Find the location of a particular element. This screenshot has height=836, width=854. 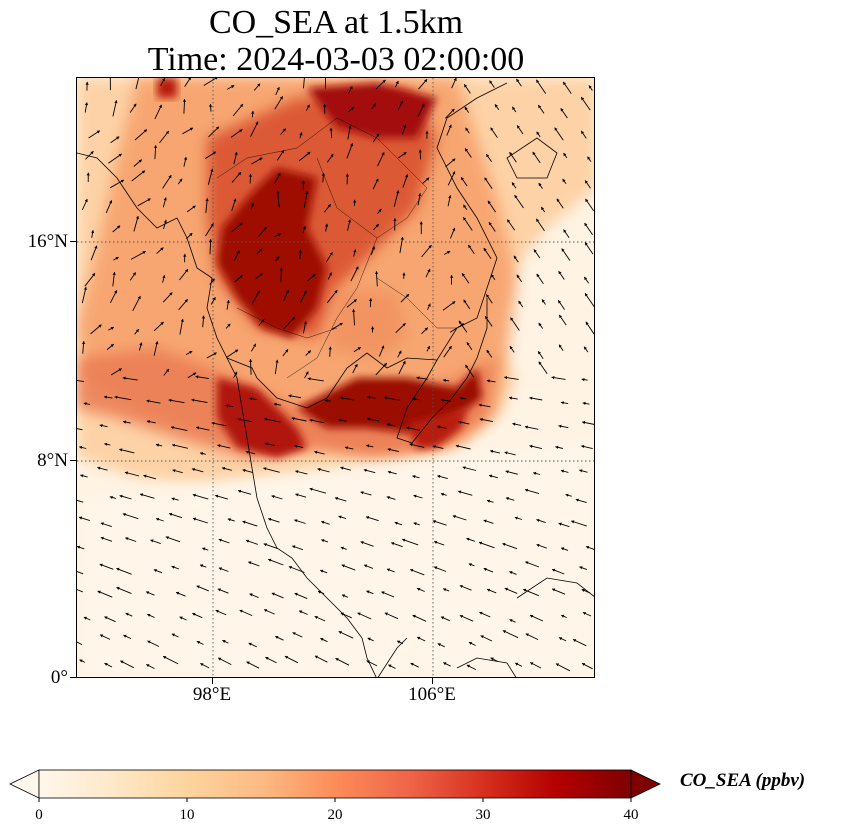

colorbar-tick-label: 0 is located at coordinates (39, 815).